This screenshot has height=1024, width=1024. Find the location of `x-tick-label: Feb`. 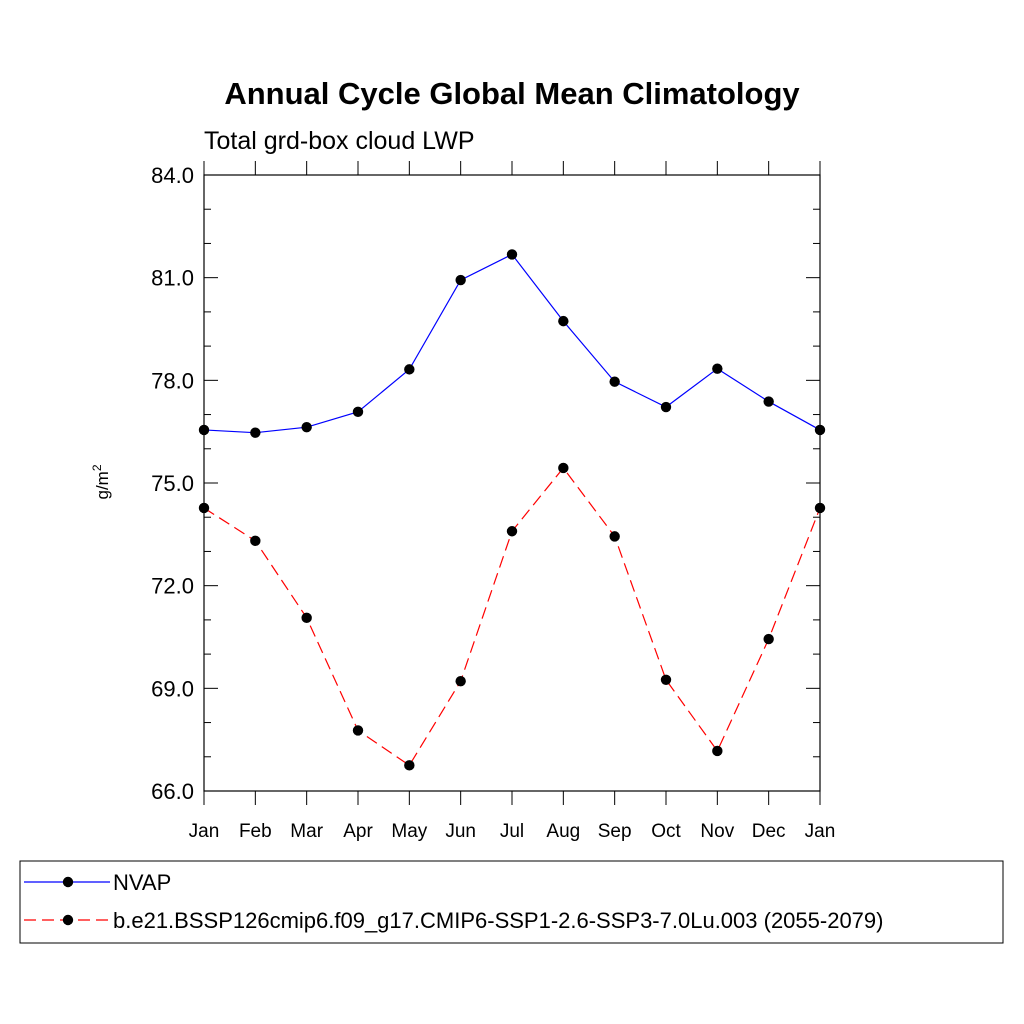

x-tick-label: Feb is located at coordinates (255, 831).